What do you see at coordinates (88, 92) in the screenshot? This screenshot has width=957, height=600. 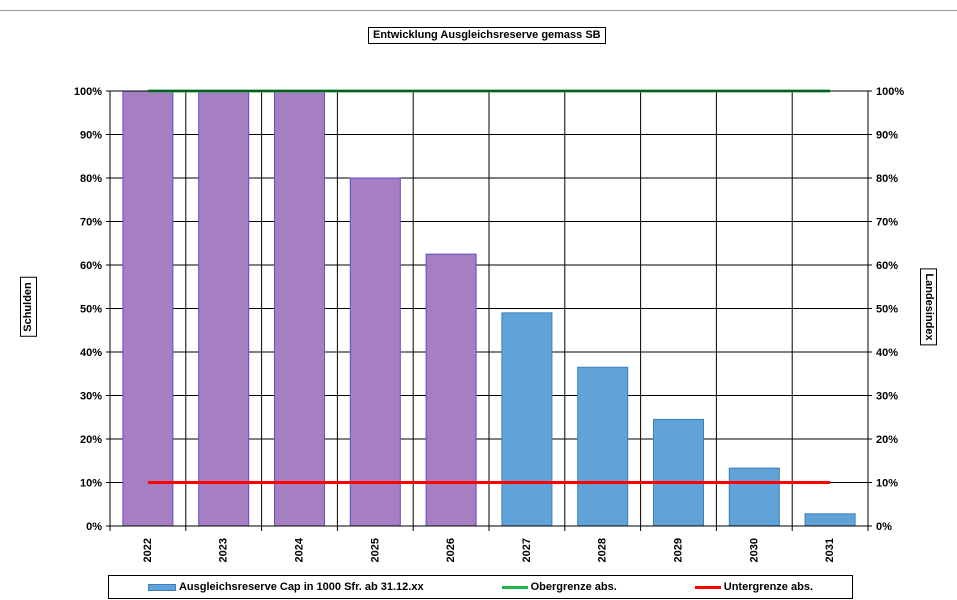 I see `y-tick-label-left: 100%` at bounding box center [88, 92].